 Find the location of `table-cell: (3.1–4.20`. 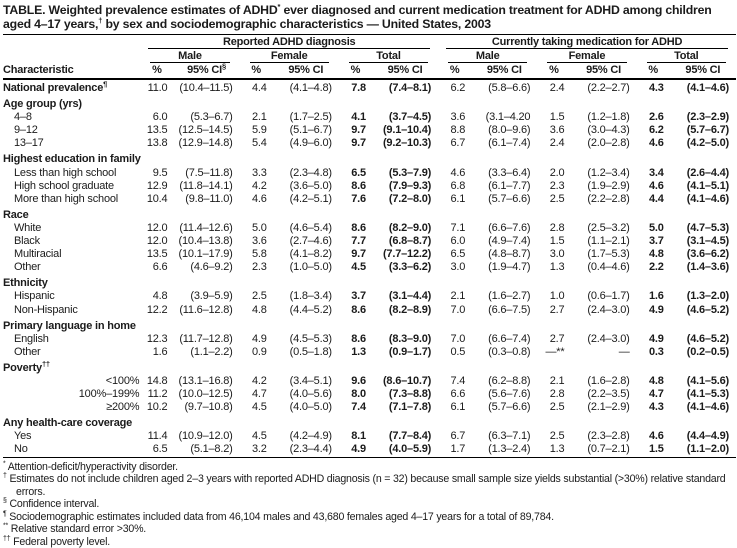

table-cell: (3.1–4.20 is located at coordinates (508, 117).